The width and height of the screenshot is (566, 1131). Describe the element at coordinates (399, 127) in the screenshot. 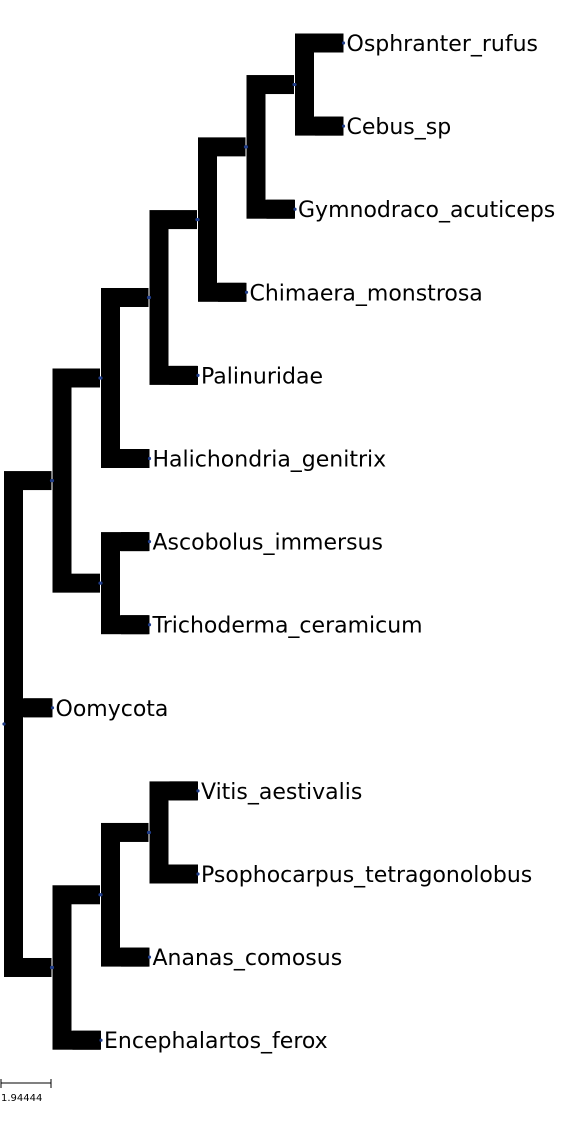

I see `leaf-label: Cebus_sp` at that location.